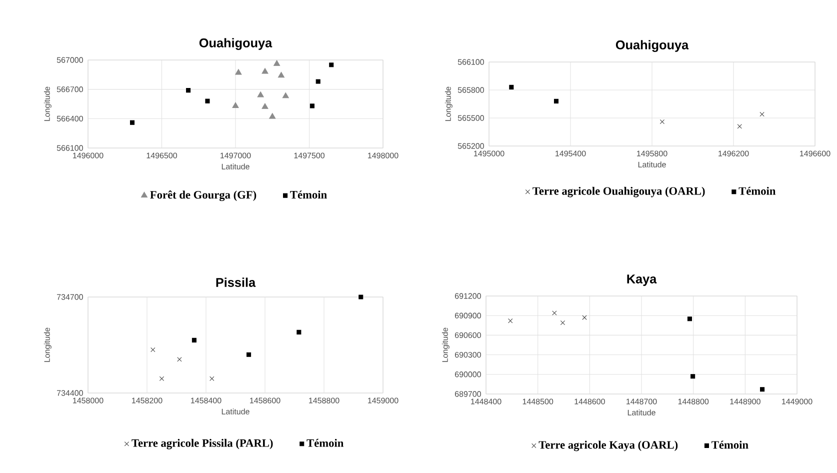 This screenshot has width=837, height=473. What do you see at coordinates (733, 153) in the screenshot?
I see `x-tick-label: 1496200` at bounding box center [733, 153].